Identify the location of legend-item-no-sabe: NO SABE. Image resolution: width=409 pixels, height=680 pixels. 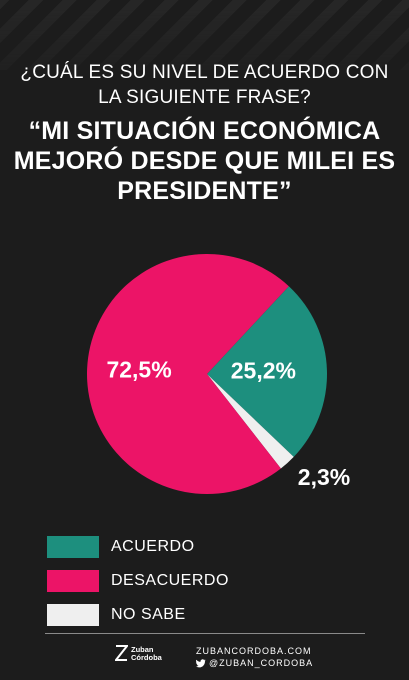
(138, 615).